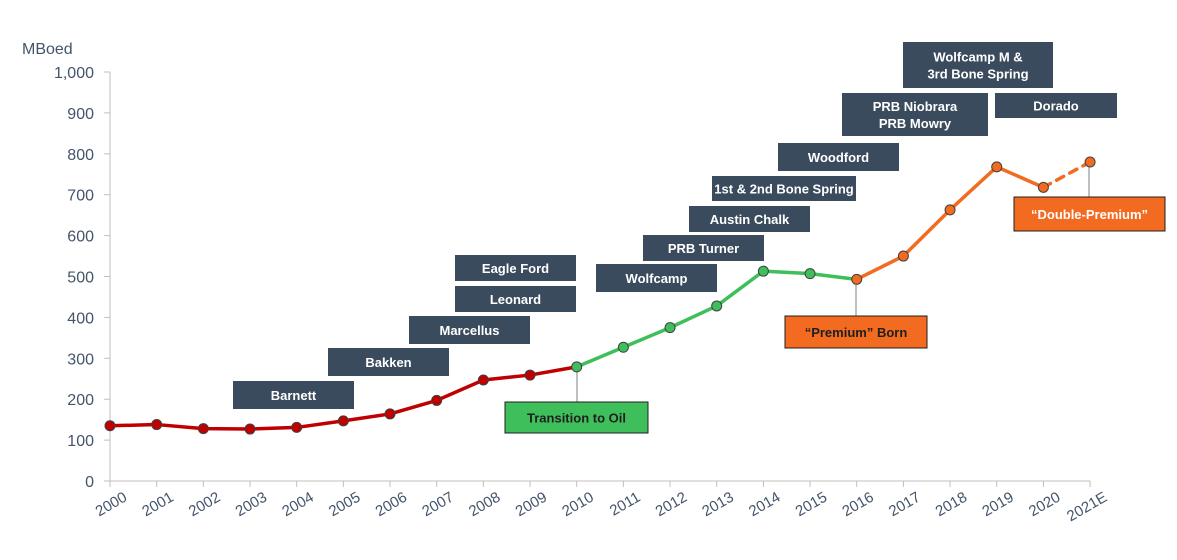 The width and height of the screenshot is (1177, 560). I want to click on x-tick-label: 2005, so click(344, 504).